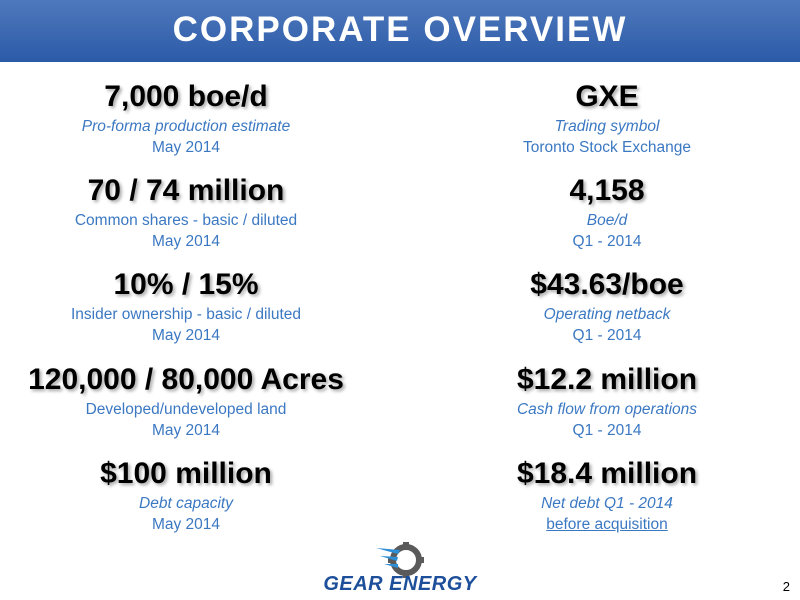 Image resolution: width=800 pixels, height=600 pixels. I want to click on header-bar: CORPORATE OVERVIEW, so click(400, 31).